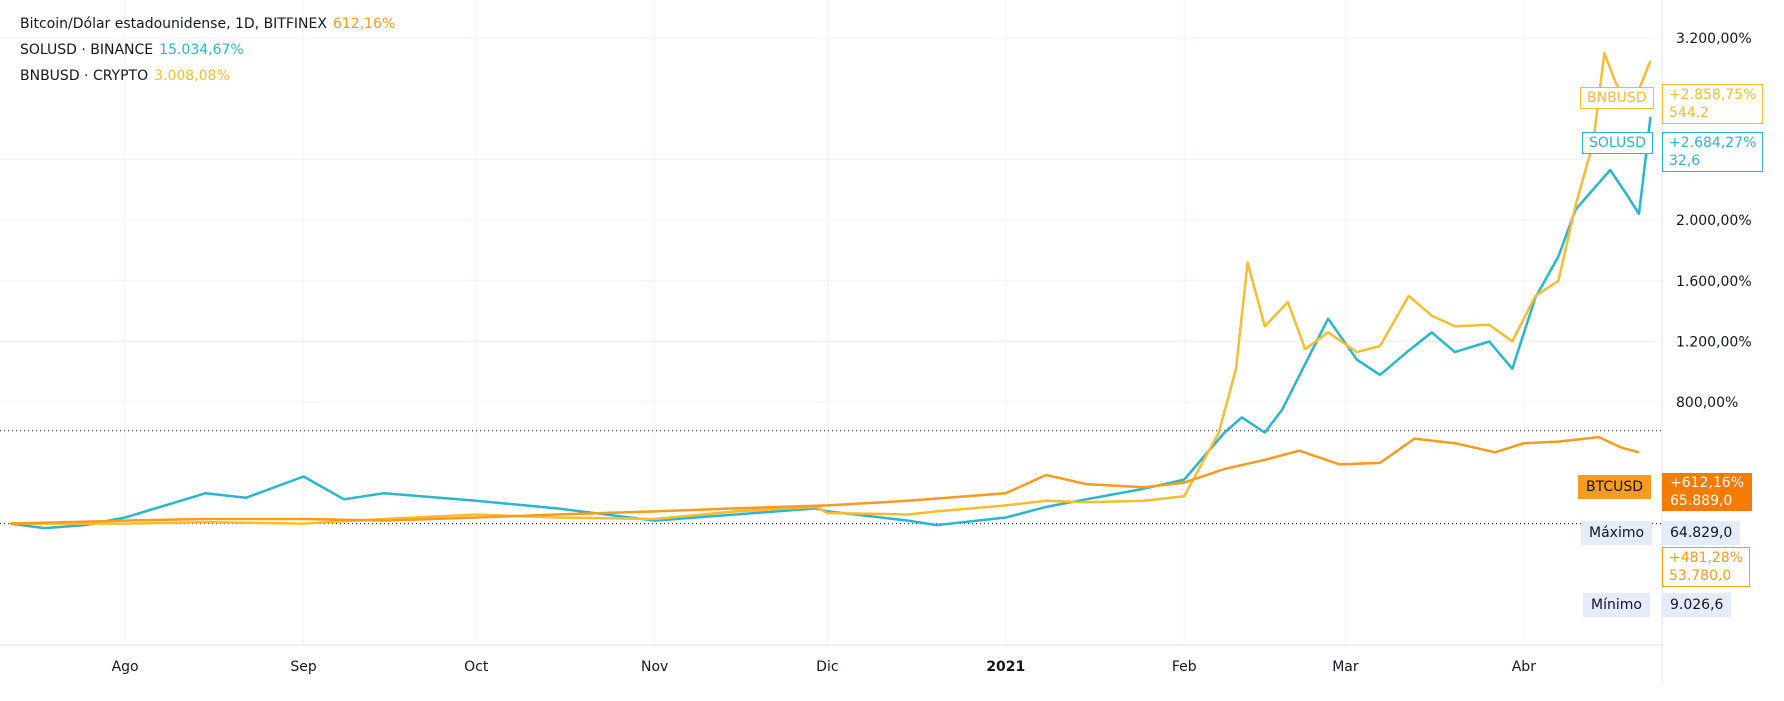 This screenshot has width=1784, height=701. Describe the element at coordinates (1714, 282) in the screenshot. I see `y-tick-label: 1.600,00%` at that location.